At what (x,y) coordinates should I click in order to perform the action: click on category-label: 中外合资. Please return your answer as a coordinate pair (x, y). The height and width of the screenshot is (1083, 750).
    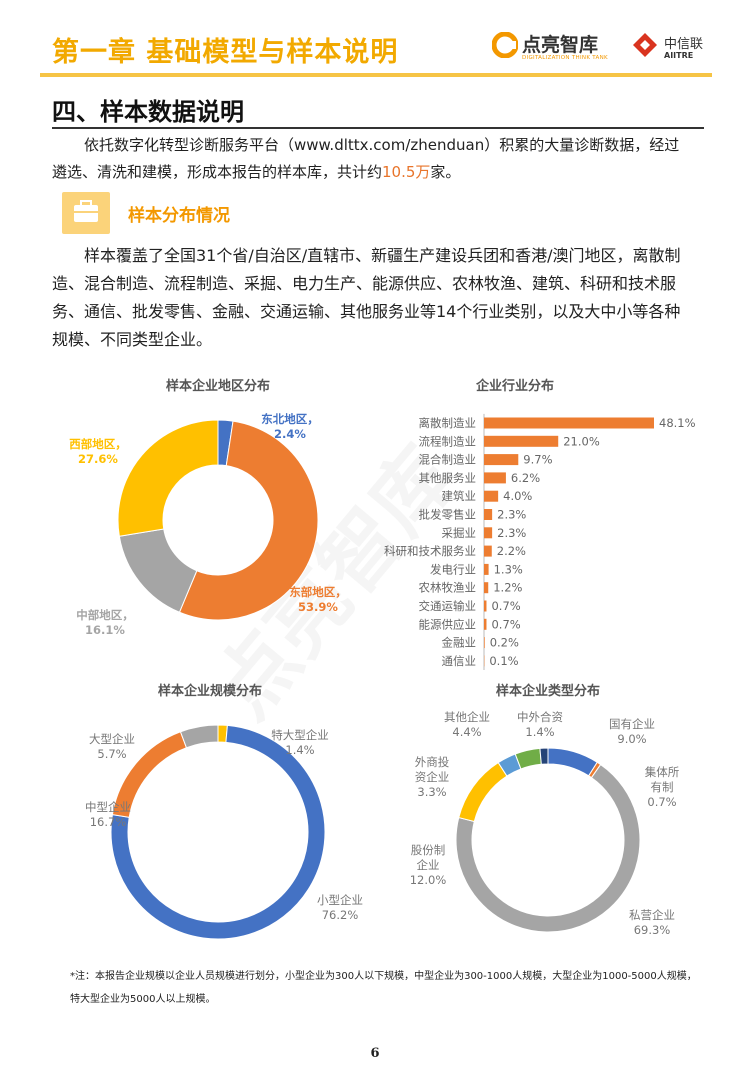
    Looking at the image, I should click on (540, 717).